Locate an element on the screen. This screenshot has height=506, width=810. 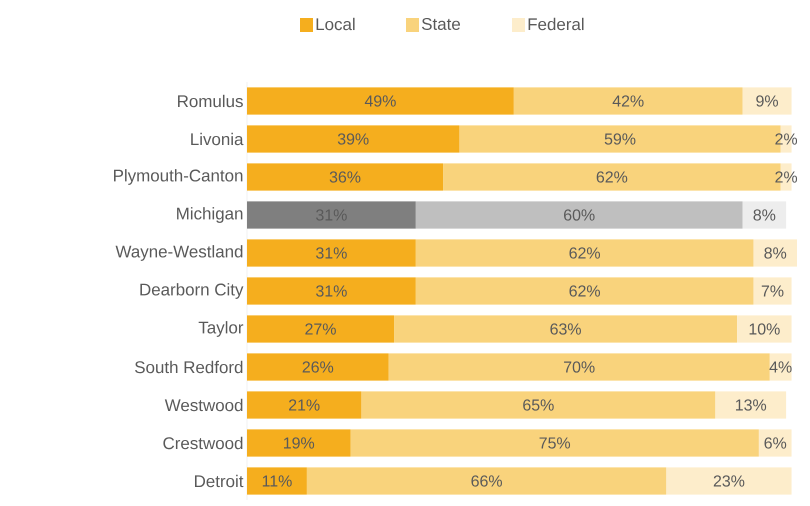
data-label: 63% is located at coordinates (565, 329).